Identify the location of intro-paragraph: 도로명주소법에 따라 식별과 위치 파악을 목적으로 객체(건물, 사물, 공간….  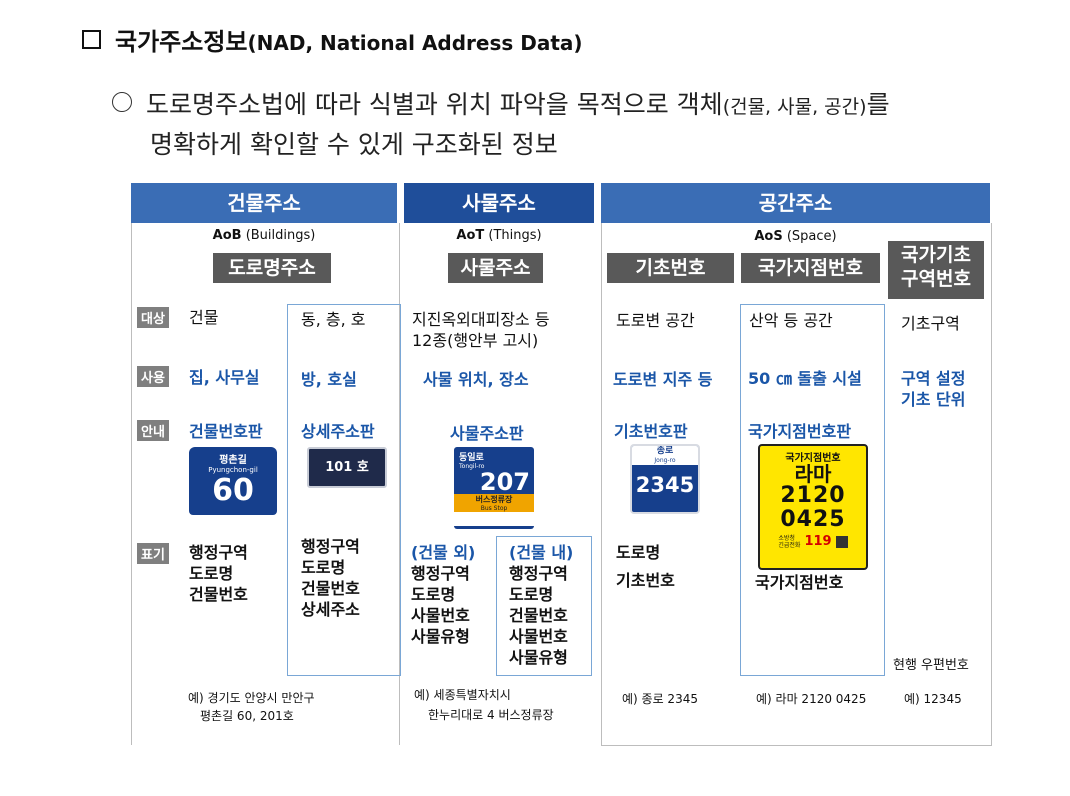
(562, 125).